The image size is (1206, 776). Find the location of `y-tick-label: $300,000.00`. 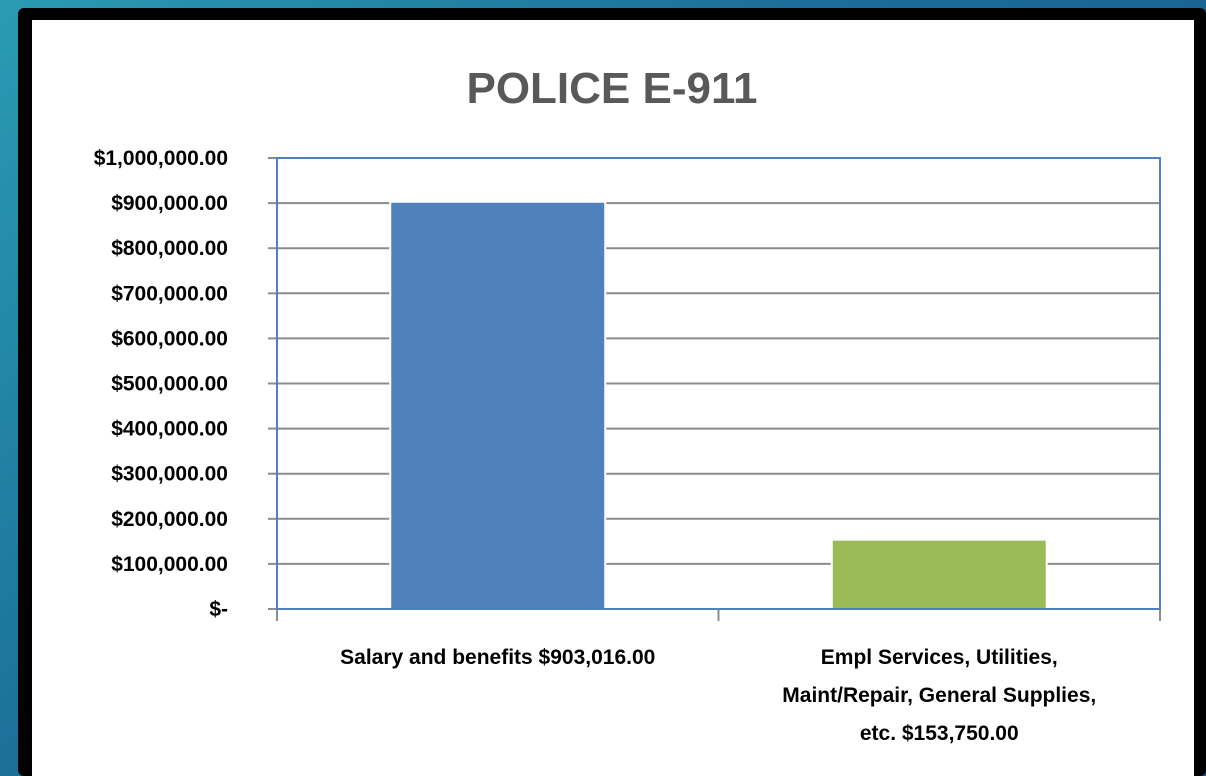

y-tick-label: $300,000.00 is located at coordinates (169, 474).